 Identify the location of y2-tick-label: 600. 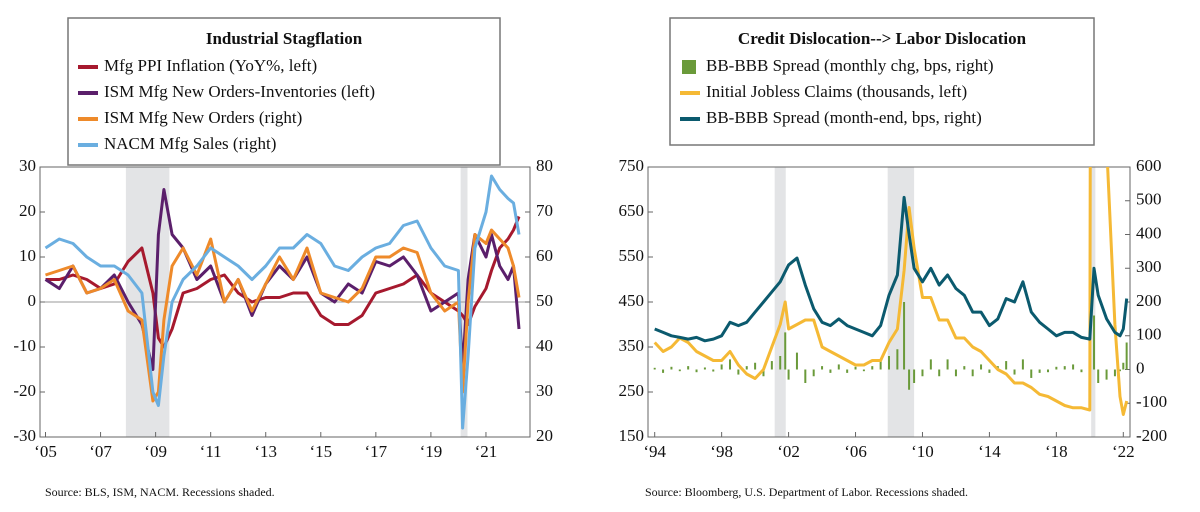
(1149, 165).